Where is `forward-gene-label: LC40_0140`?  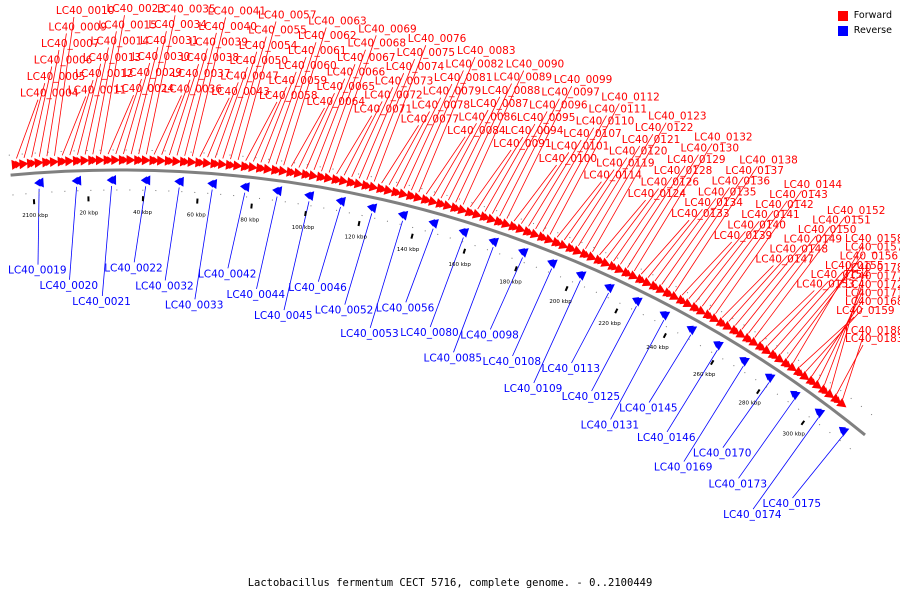
forward-gene-label: LC40_0140 is located at coordinates (756, 226).